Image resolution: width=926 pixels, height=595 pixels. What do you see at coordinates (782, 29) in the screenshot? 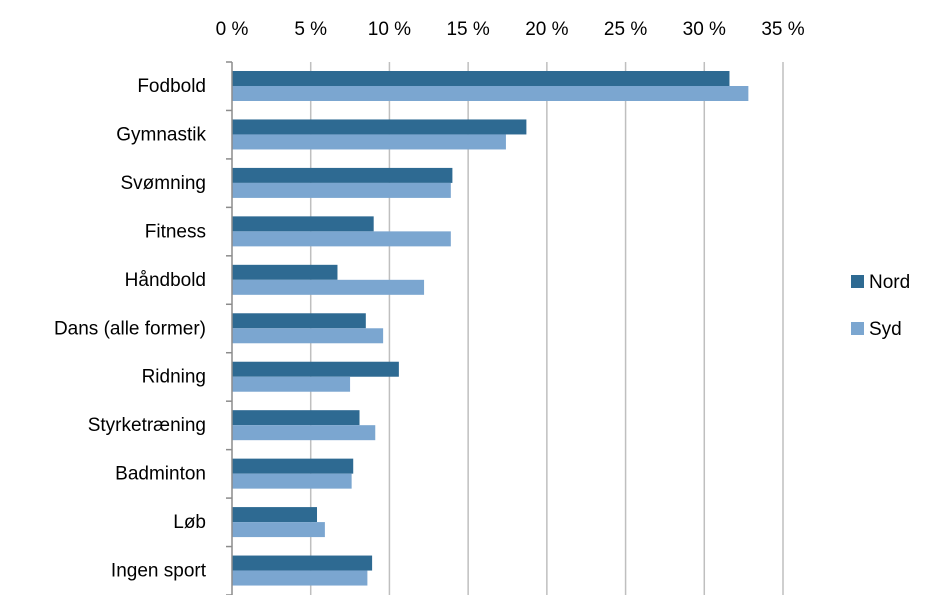
I see `x-tick-label: 35 %` at bounding box center [782, 29].